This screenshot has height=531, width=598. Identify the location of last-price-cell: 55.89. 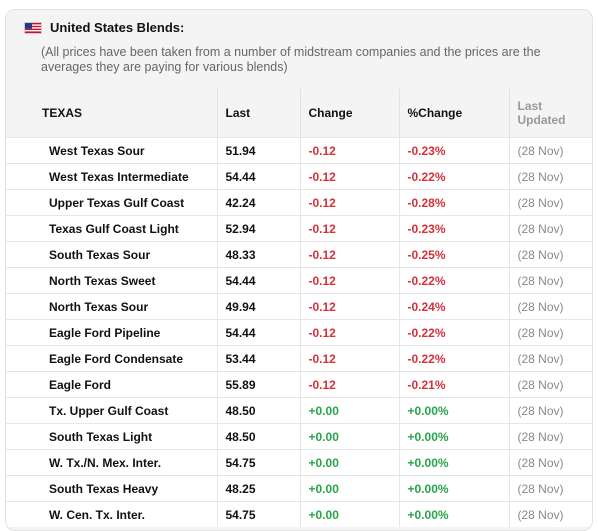
(259, 384).